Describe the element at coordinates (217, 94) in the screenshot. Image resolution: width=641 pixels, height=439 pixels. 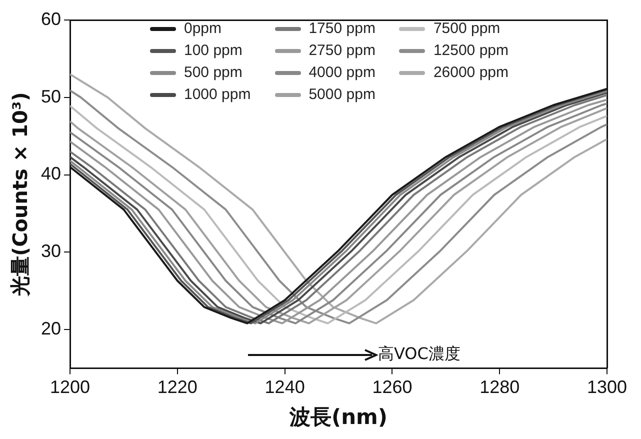
I see `legend-label: 1000 ppm` at that location.